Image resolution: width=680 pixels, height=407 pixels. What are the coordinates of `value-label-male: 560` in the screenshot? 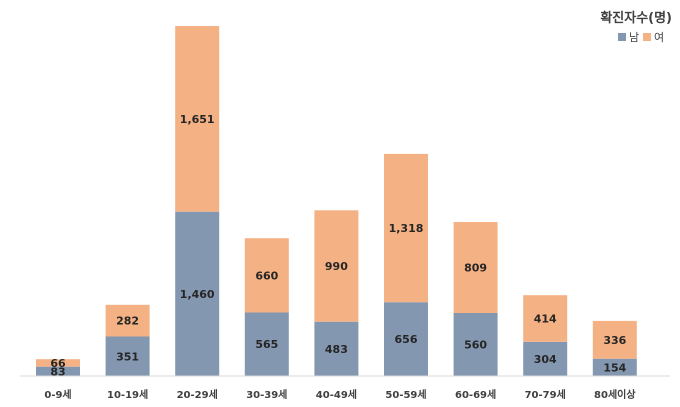 It's located at (475, 345).